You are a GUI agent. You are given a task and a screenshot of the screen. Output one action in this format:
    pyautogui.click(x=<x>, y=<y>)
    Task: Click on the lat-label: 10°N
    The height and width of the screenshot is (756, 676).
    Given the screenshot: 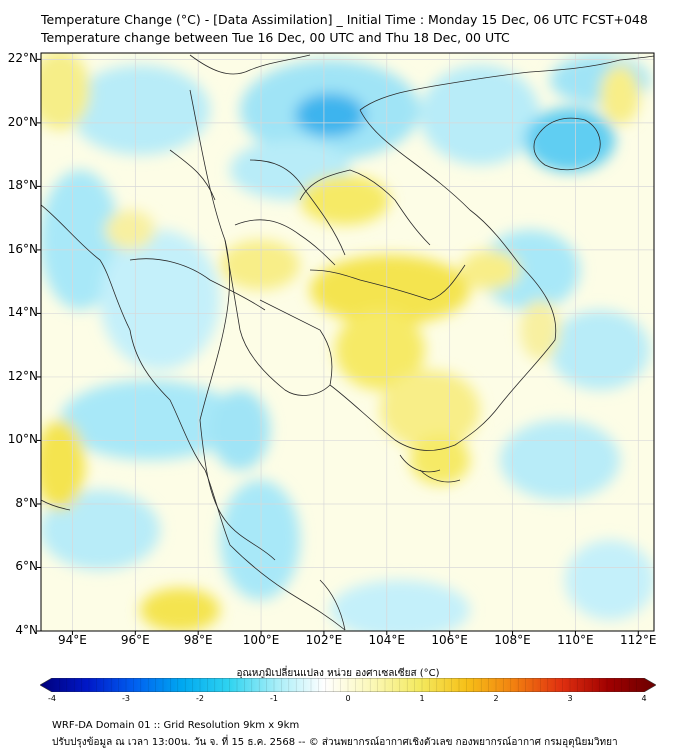 What is the action you would take?
    pyautogui.click(x=22, y=439)
    